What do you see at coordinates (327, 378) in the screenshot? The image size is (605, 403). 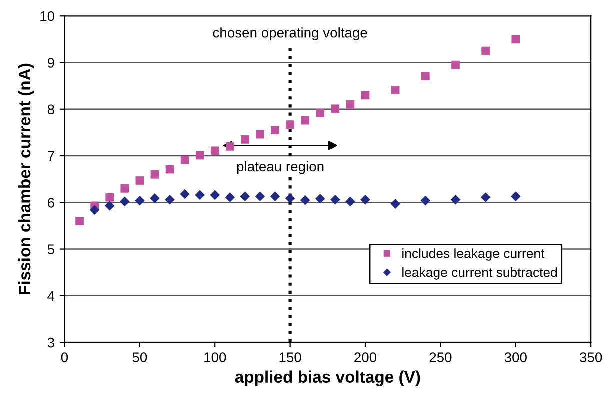 I see `x-axis-title: applied bias voltage (V)` at bounding box center [327, 378].